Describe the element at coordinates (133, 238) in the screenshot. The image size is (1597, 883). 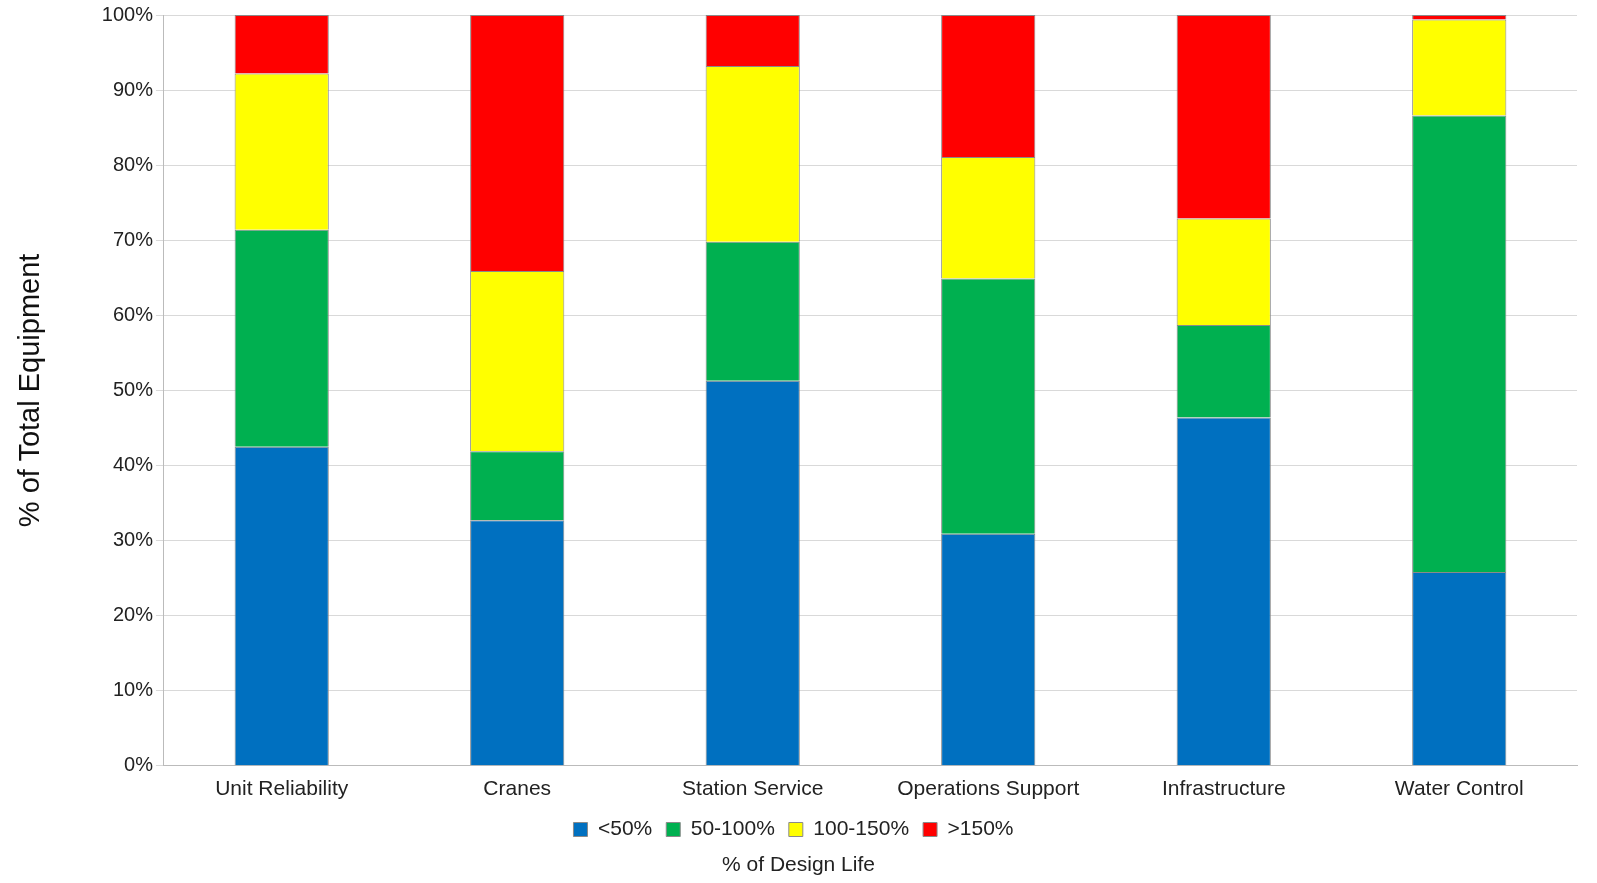
I see `y-tick-label: 70%` at that location.